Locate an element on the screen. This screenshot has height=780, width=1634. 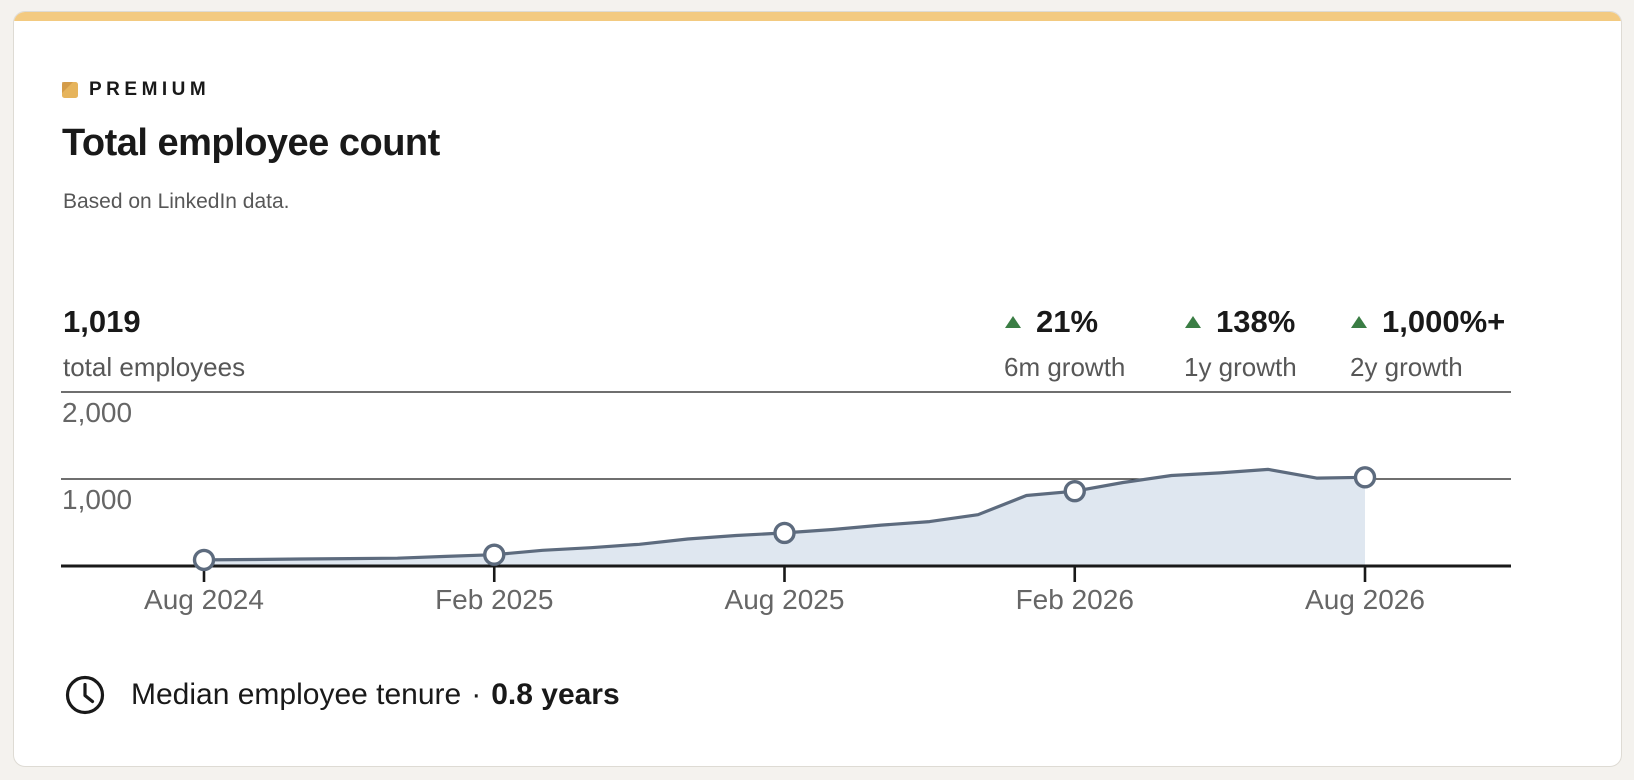
x-tick-label: Feb 2026 is located at coordinates (1075, 599).